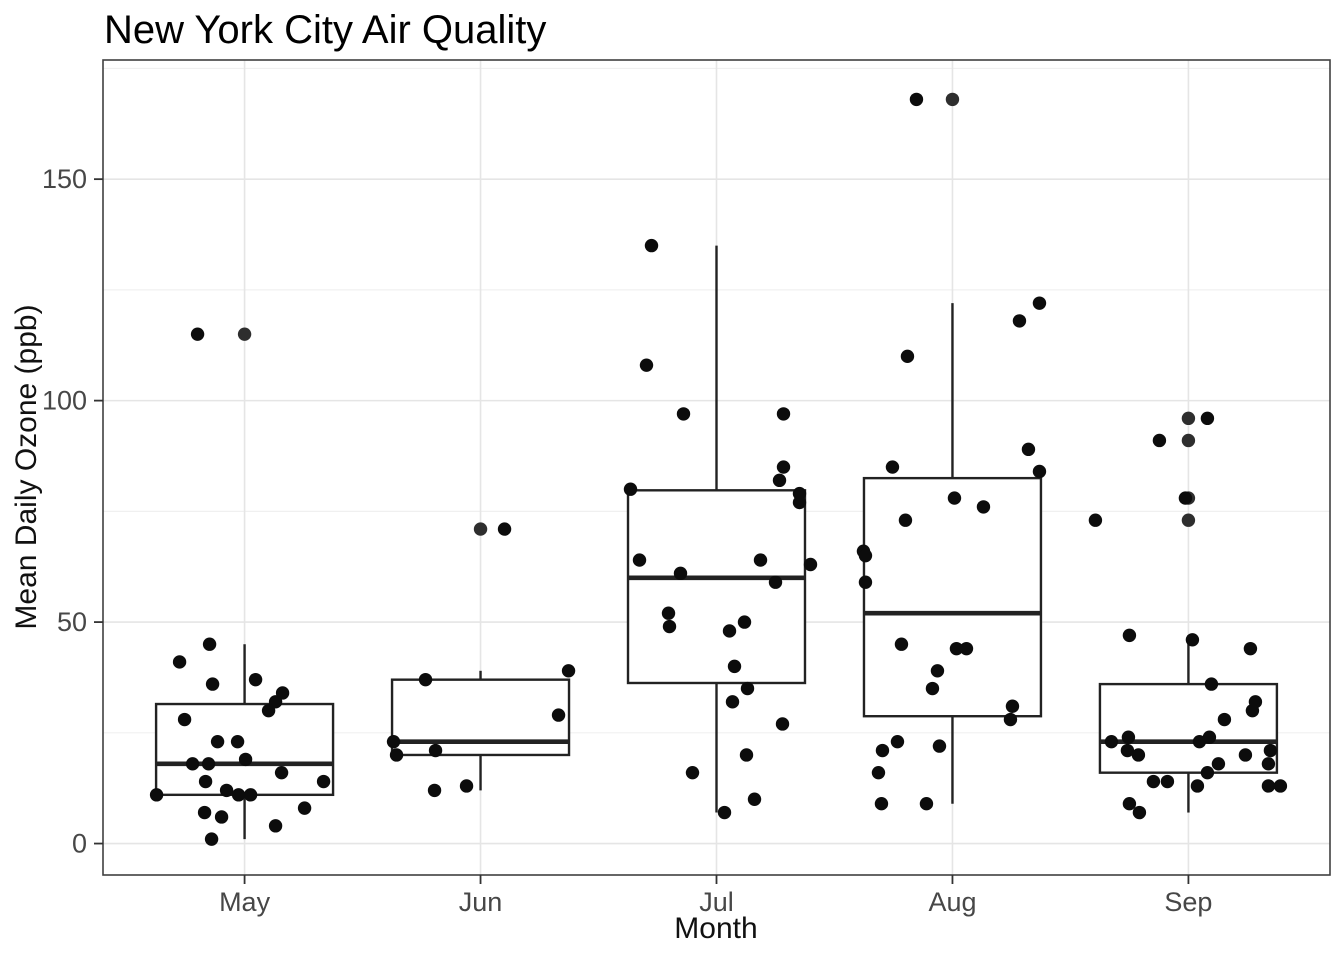 The image size is (1344, 960). Describe the element at coordinates (952, 902) in the screenshot. I see `x-tick-label-Aug: Aug` at that location.